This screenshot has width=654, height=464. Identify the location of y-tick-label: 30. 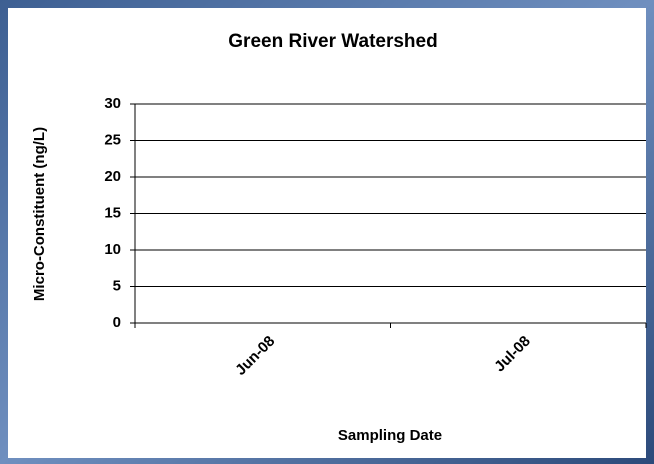
(112, 103).